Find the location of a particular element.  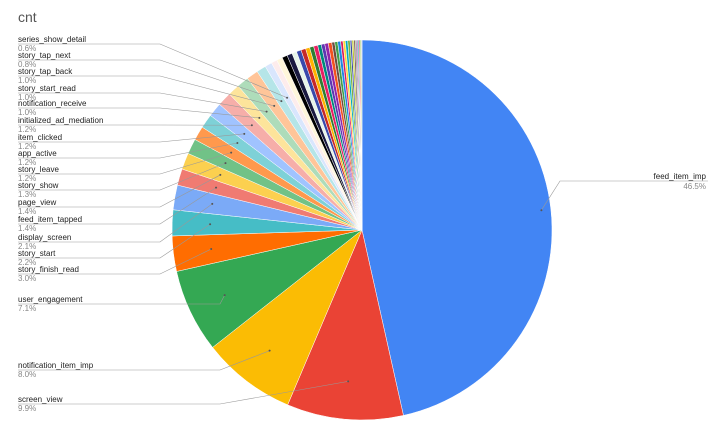

slice-label: item_clicked is located at coordinates (40, 137).